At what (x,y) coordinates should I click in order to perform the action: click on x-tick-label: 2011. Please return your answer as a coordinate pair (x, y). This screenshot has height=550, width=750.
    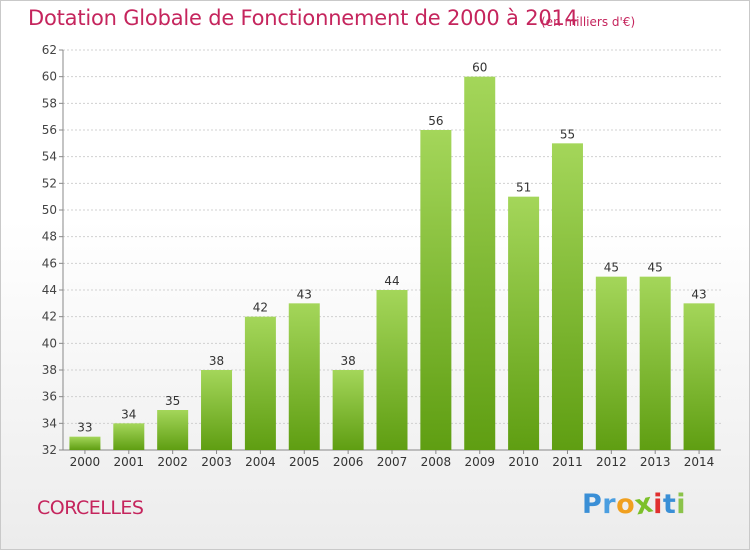
    Looking at the image, I should click on (567, 462).